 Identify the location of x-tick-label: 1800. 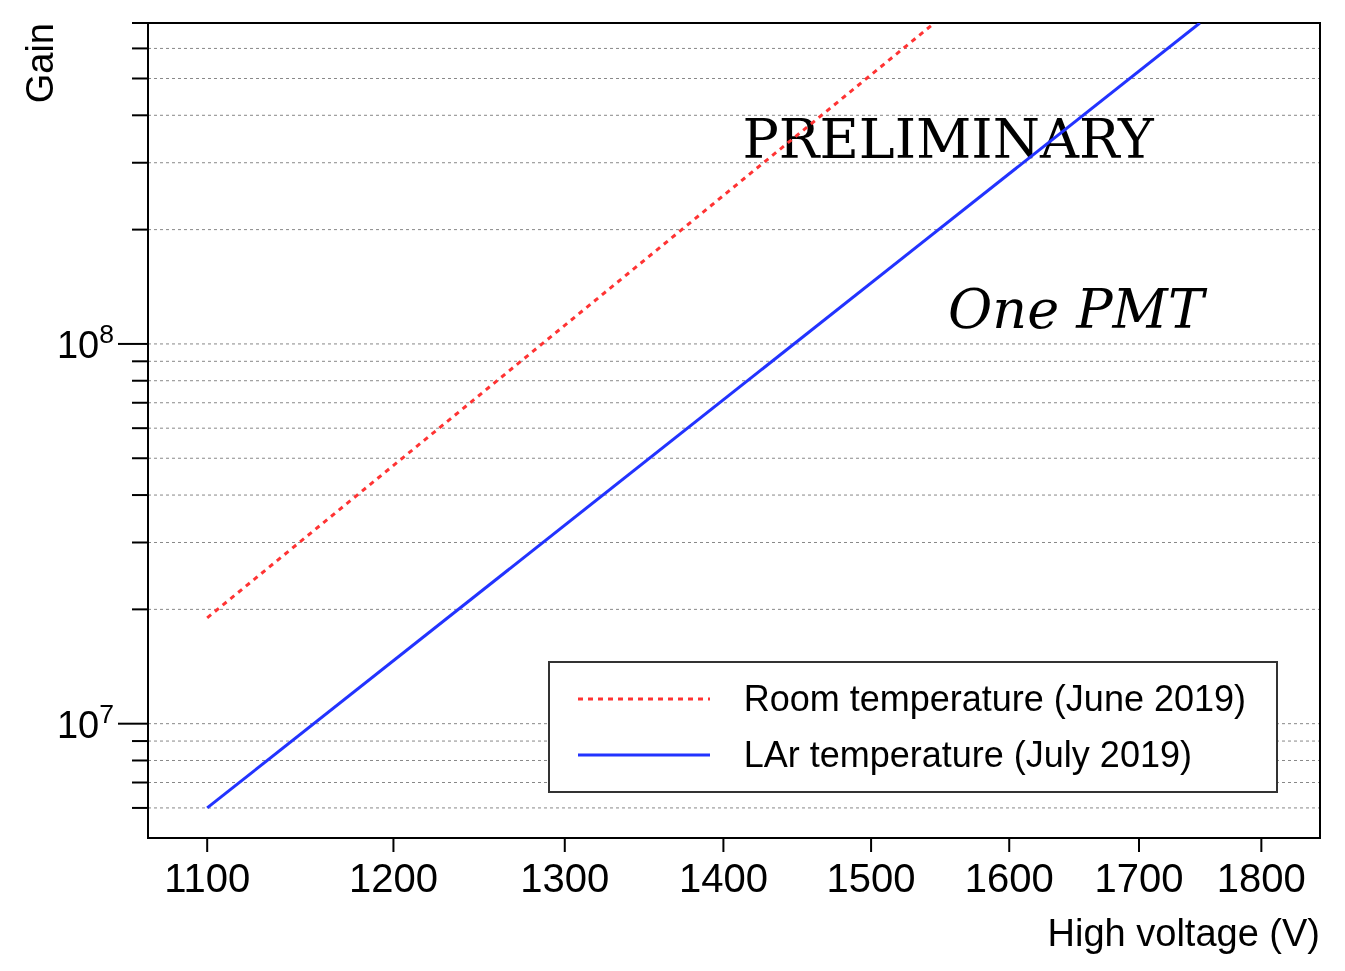
(1261, 878).